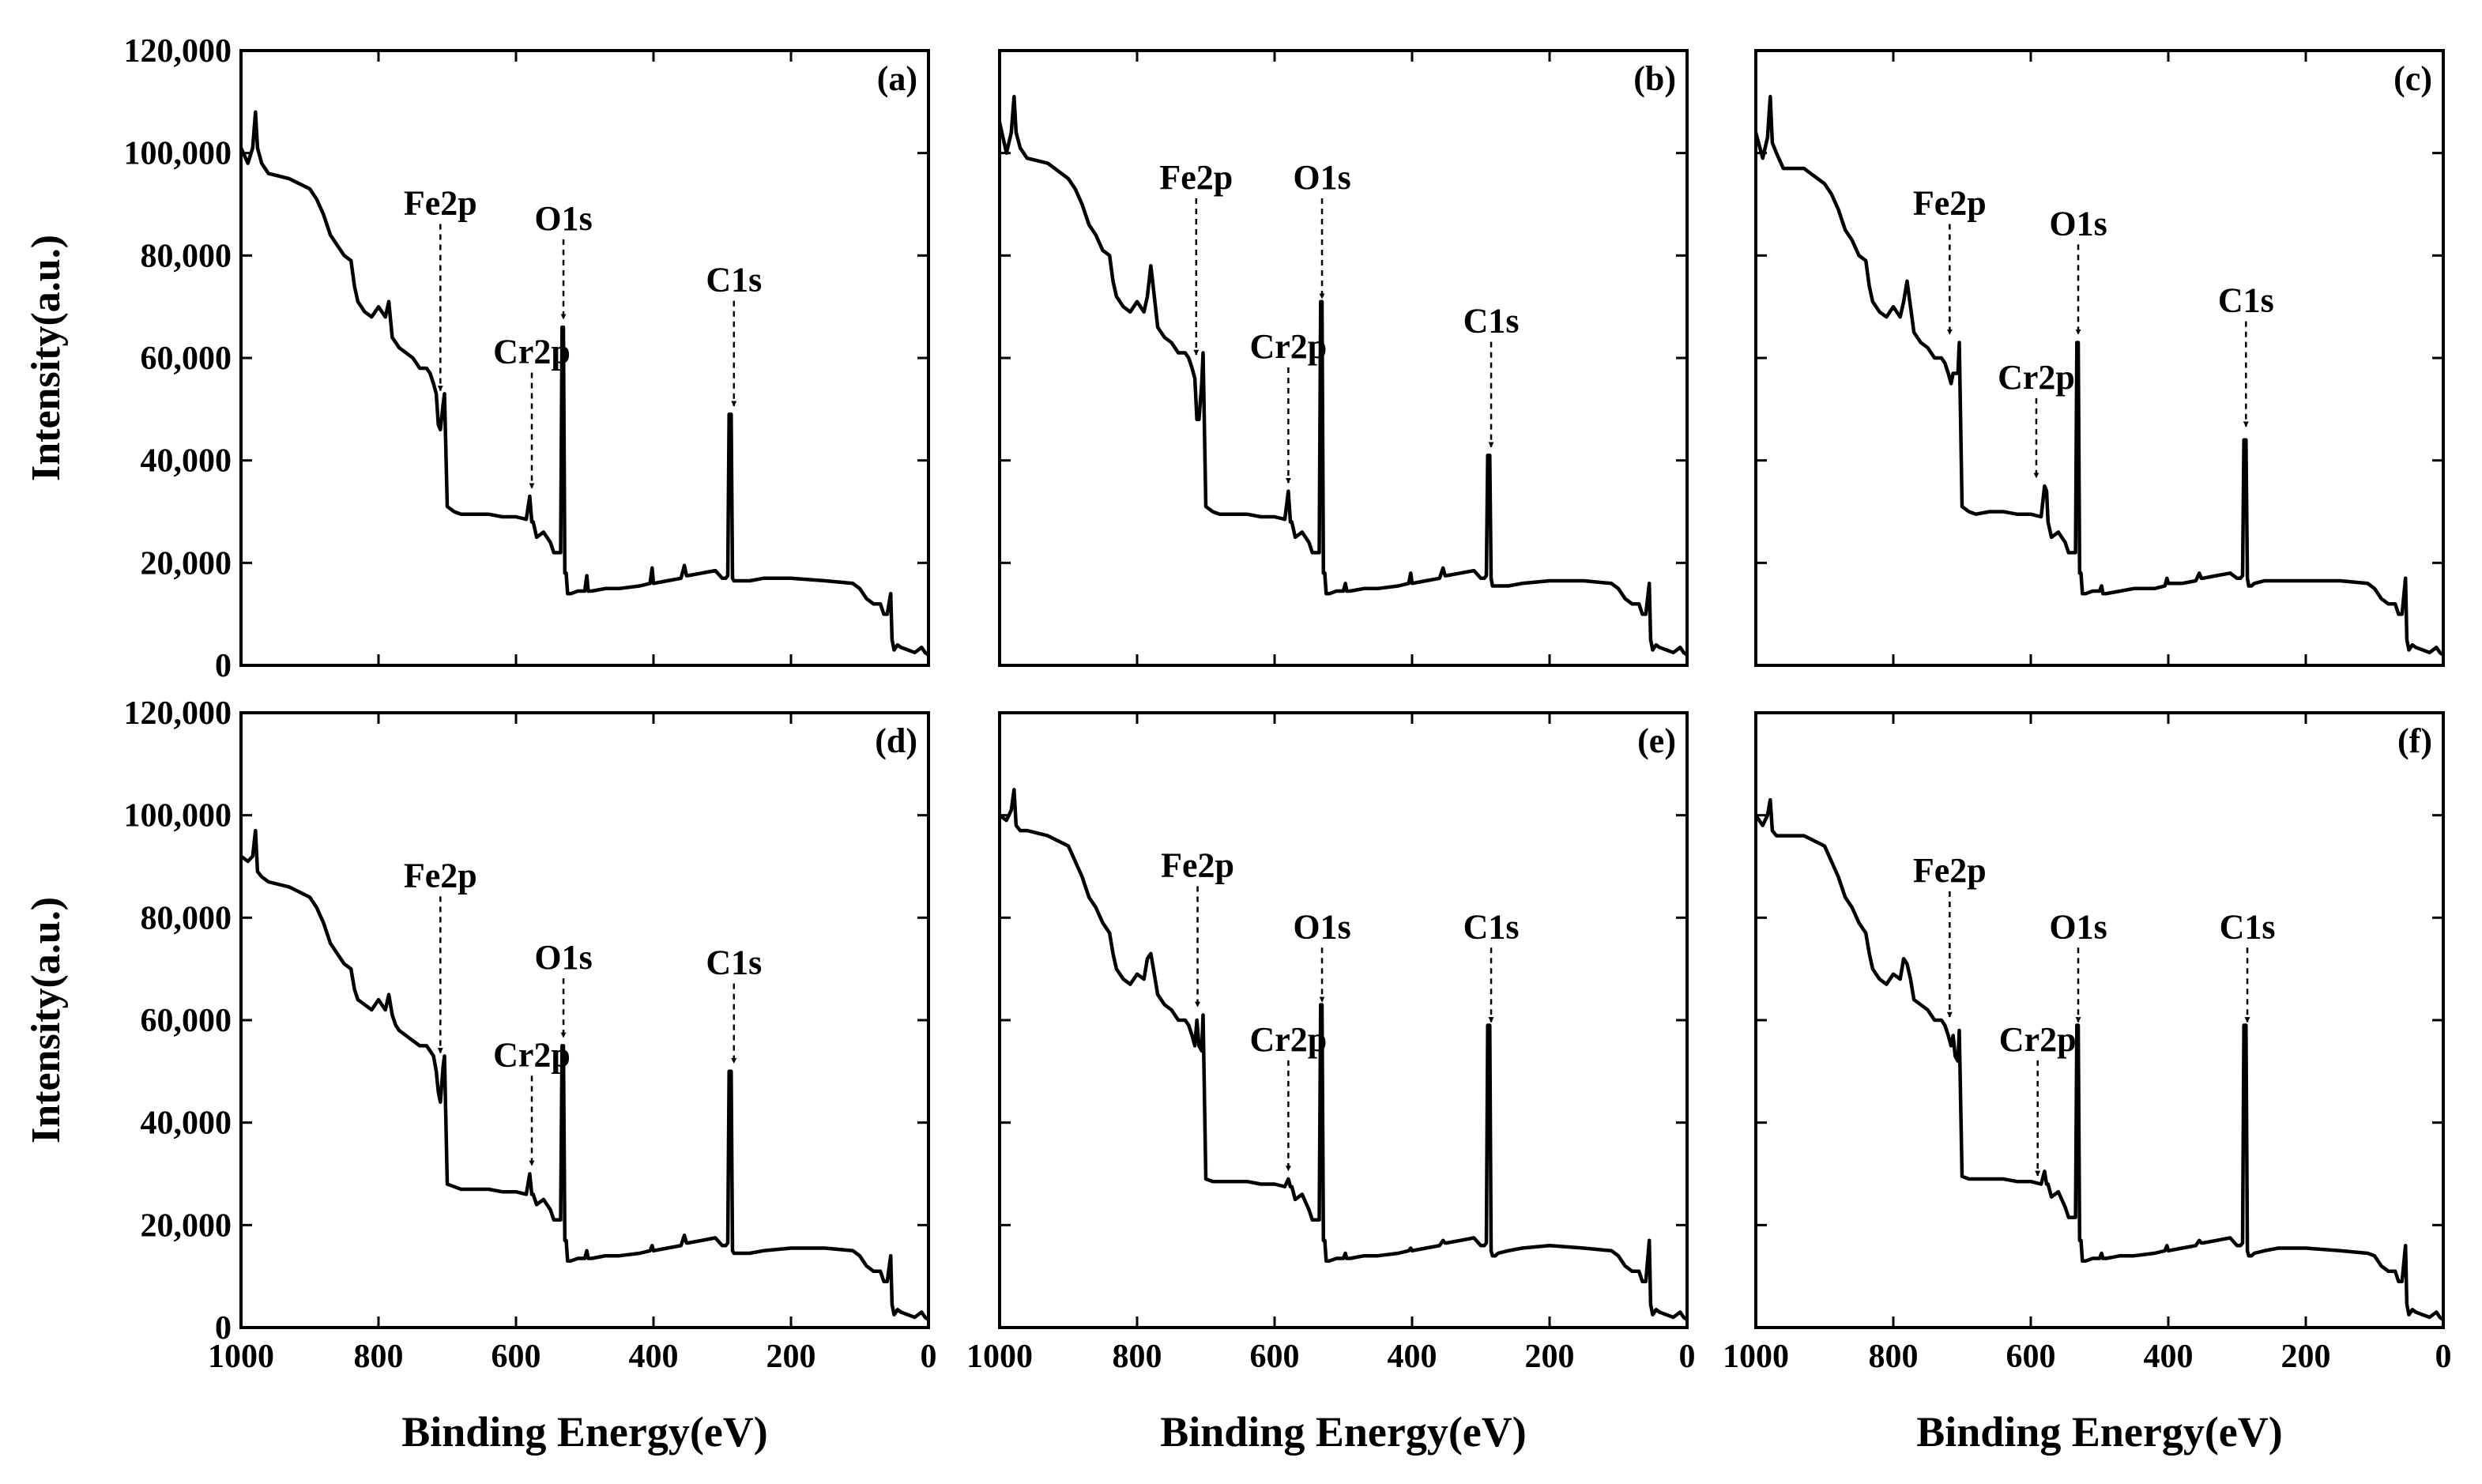  What do you see at coordinates (2412, 78) in the screenshot?
I see `panel-label: (c)` at bounding box center [2412, 78].